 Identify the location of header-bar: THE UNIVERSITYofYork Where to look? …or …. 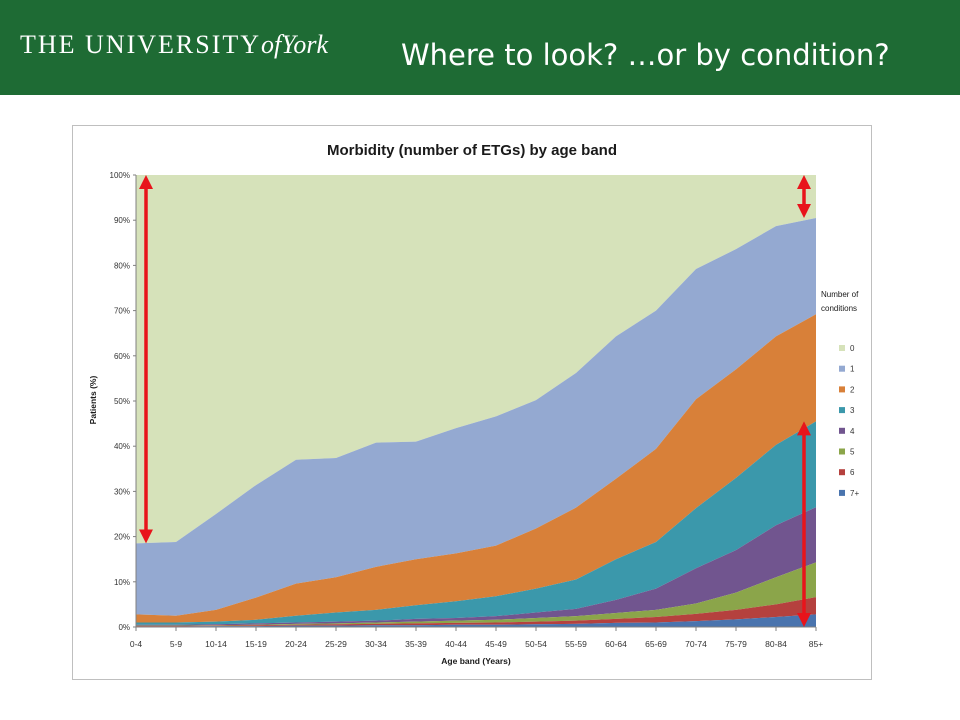
(480, 47).